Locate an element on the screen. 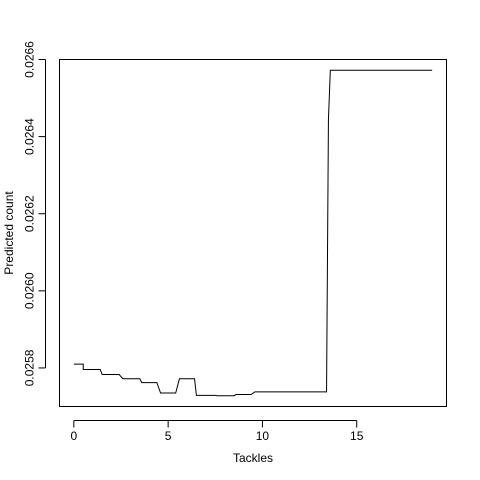 Image resolution: width=480 pixels, height=480 pixels. x-tick-label: 0 is located at coordinates (73, 436).